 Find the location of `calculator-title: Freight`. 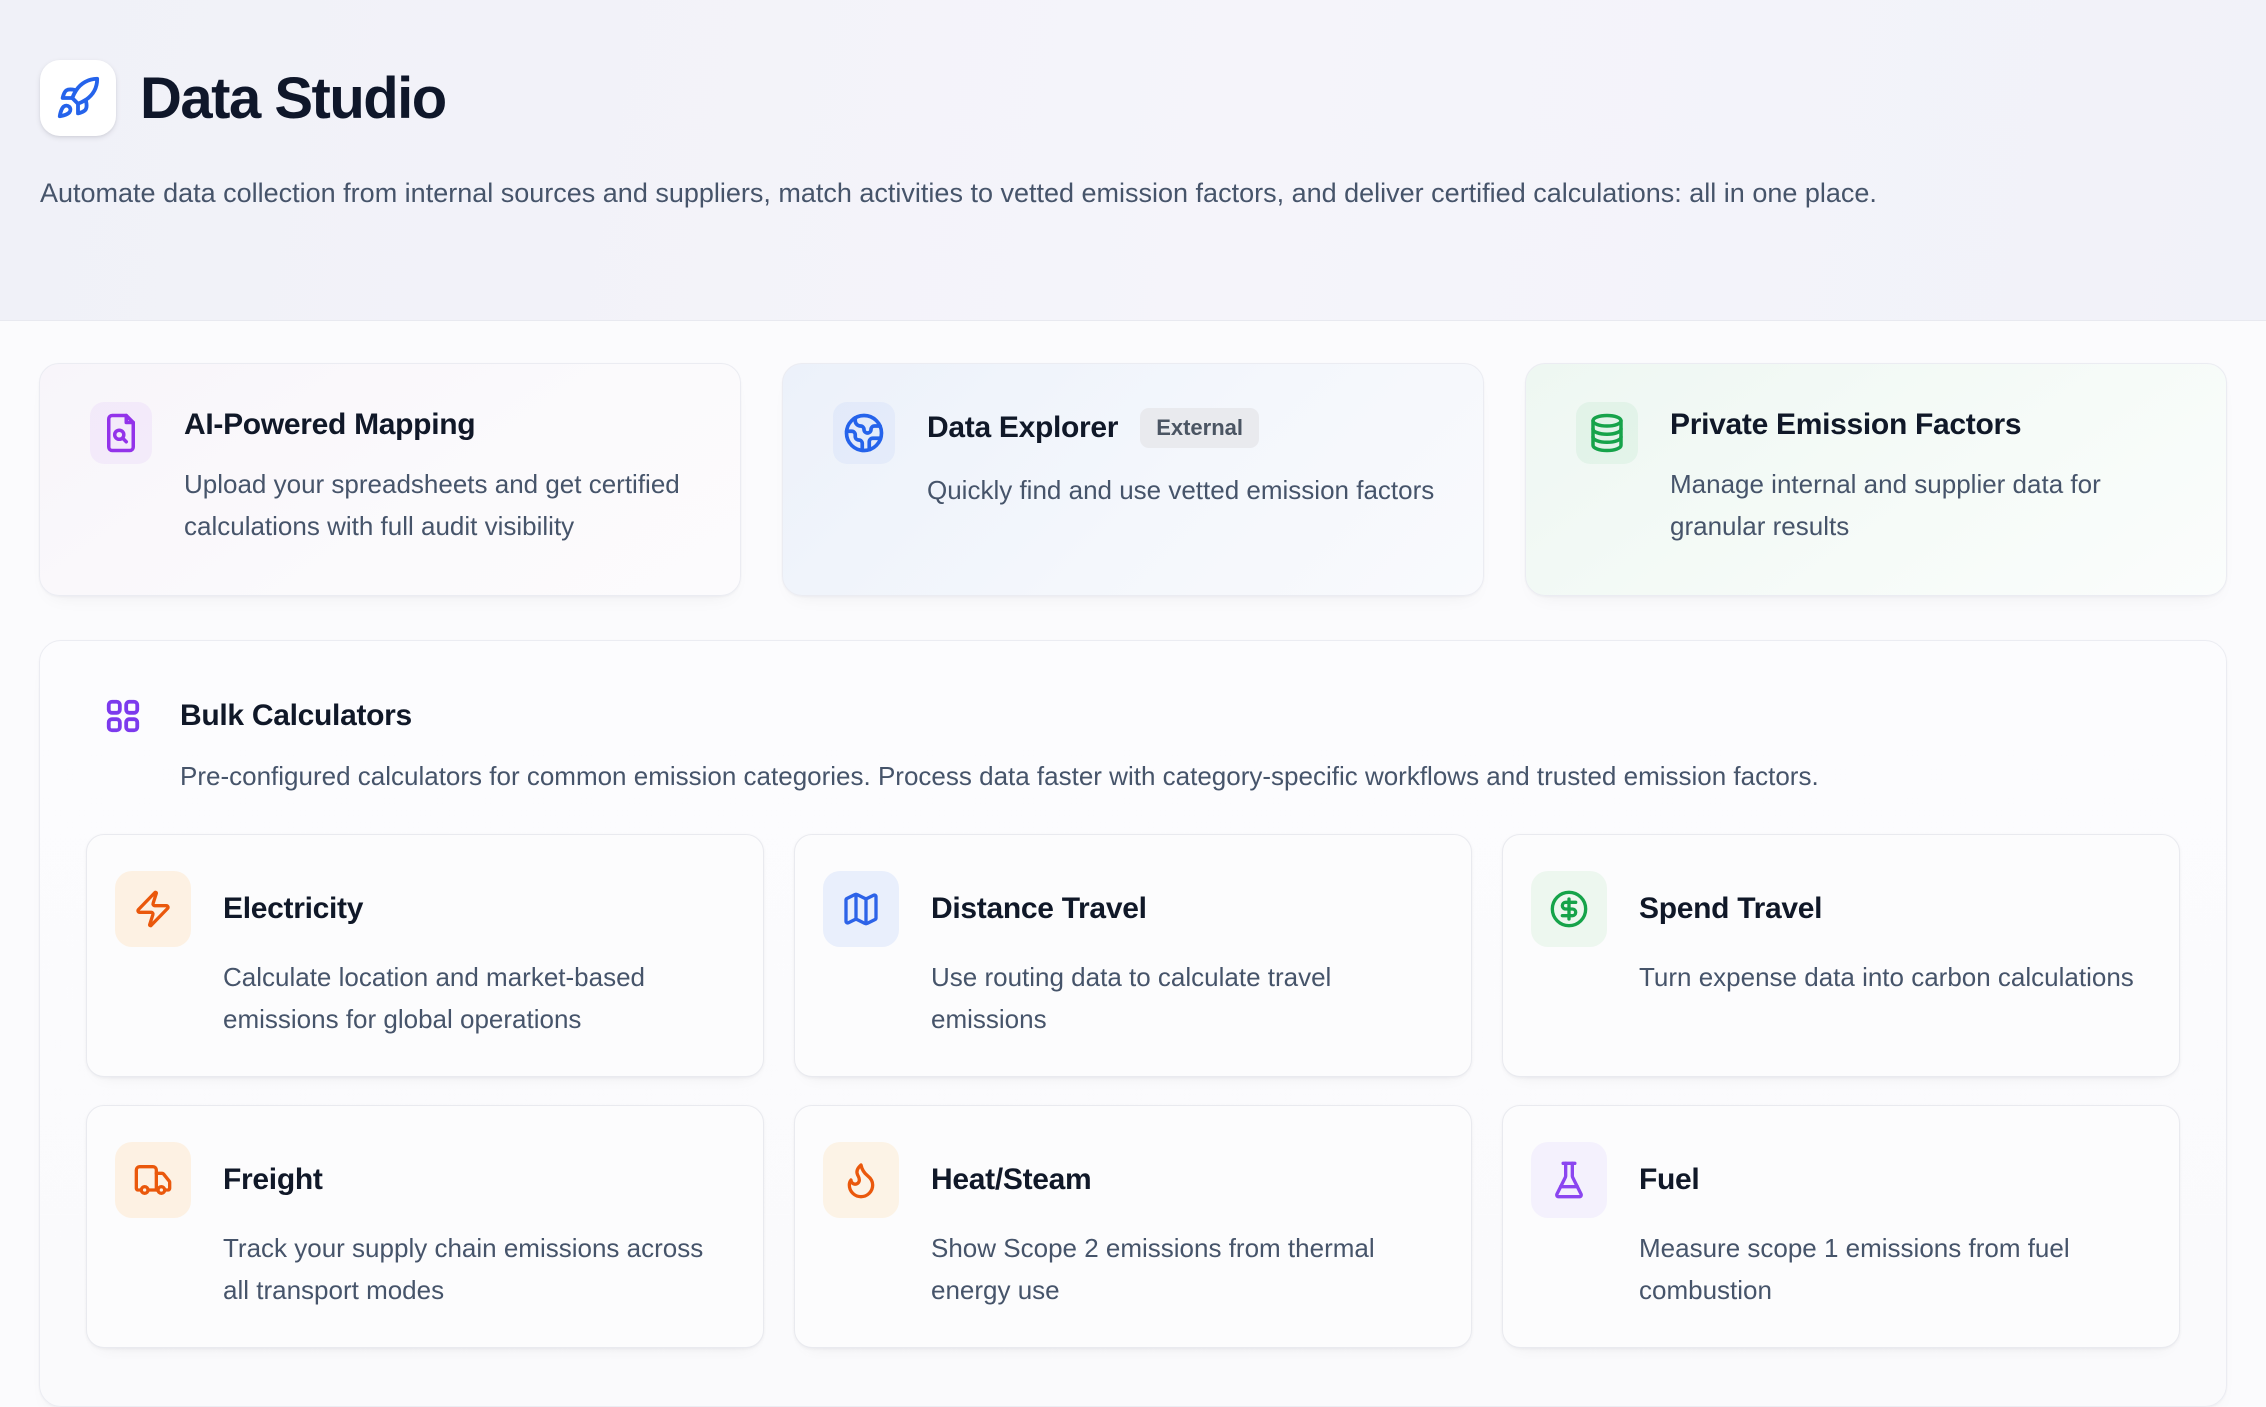

calculator-title: Freight is located at coordinates (273, 1180).